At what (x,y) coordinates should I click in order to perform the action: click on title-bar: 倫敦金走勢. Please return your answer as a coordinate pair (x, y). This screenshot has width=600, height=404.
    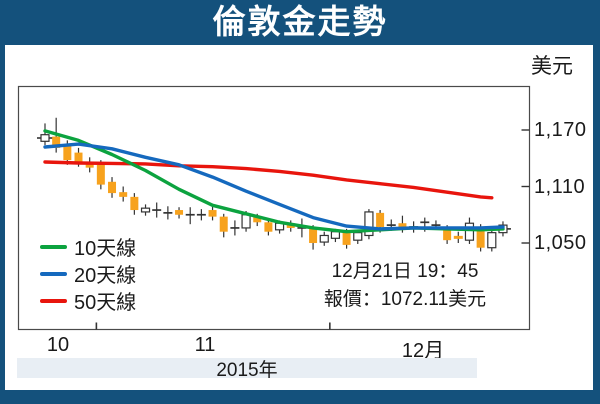
    Looking at the image, I should click on (300, 22).